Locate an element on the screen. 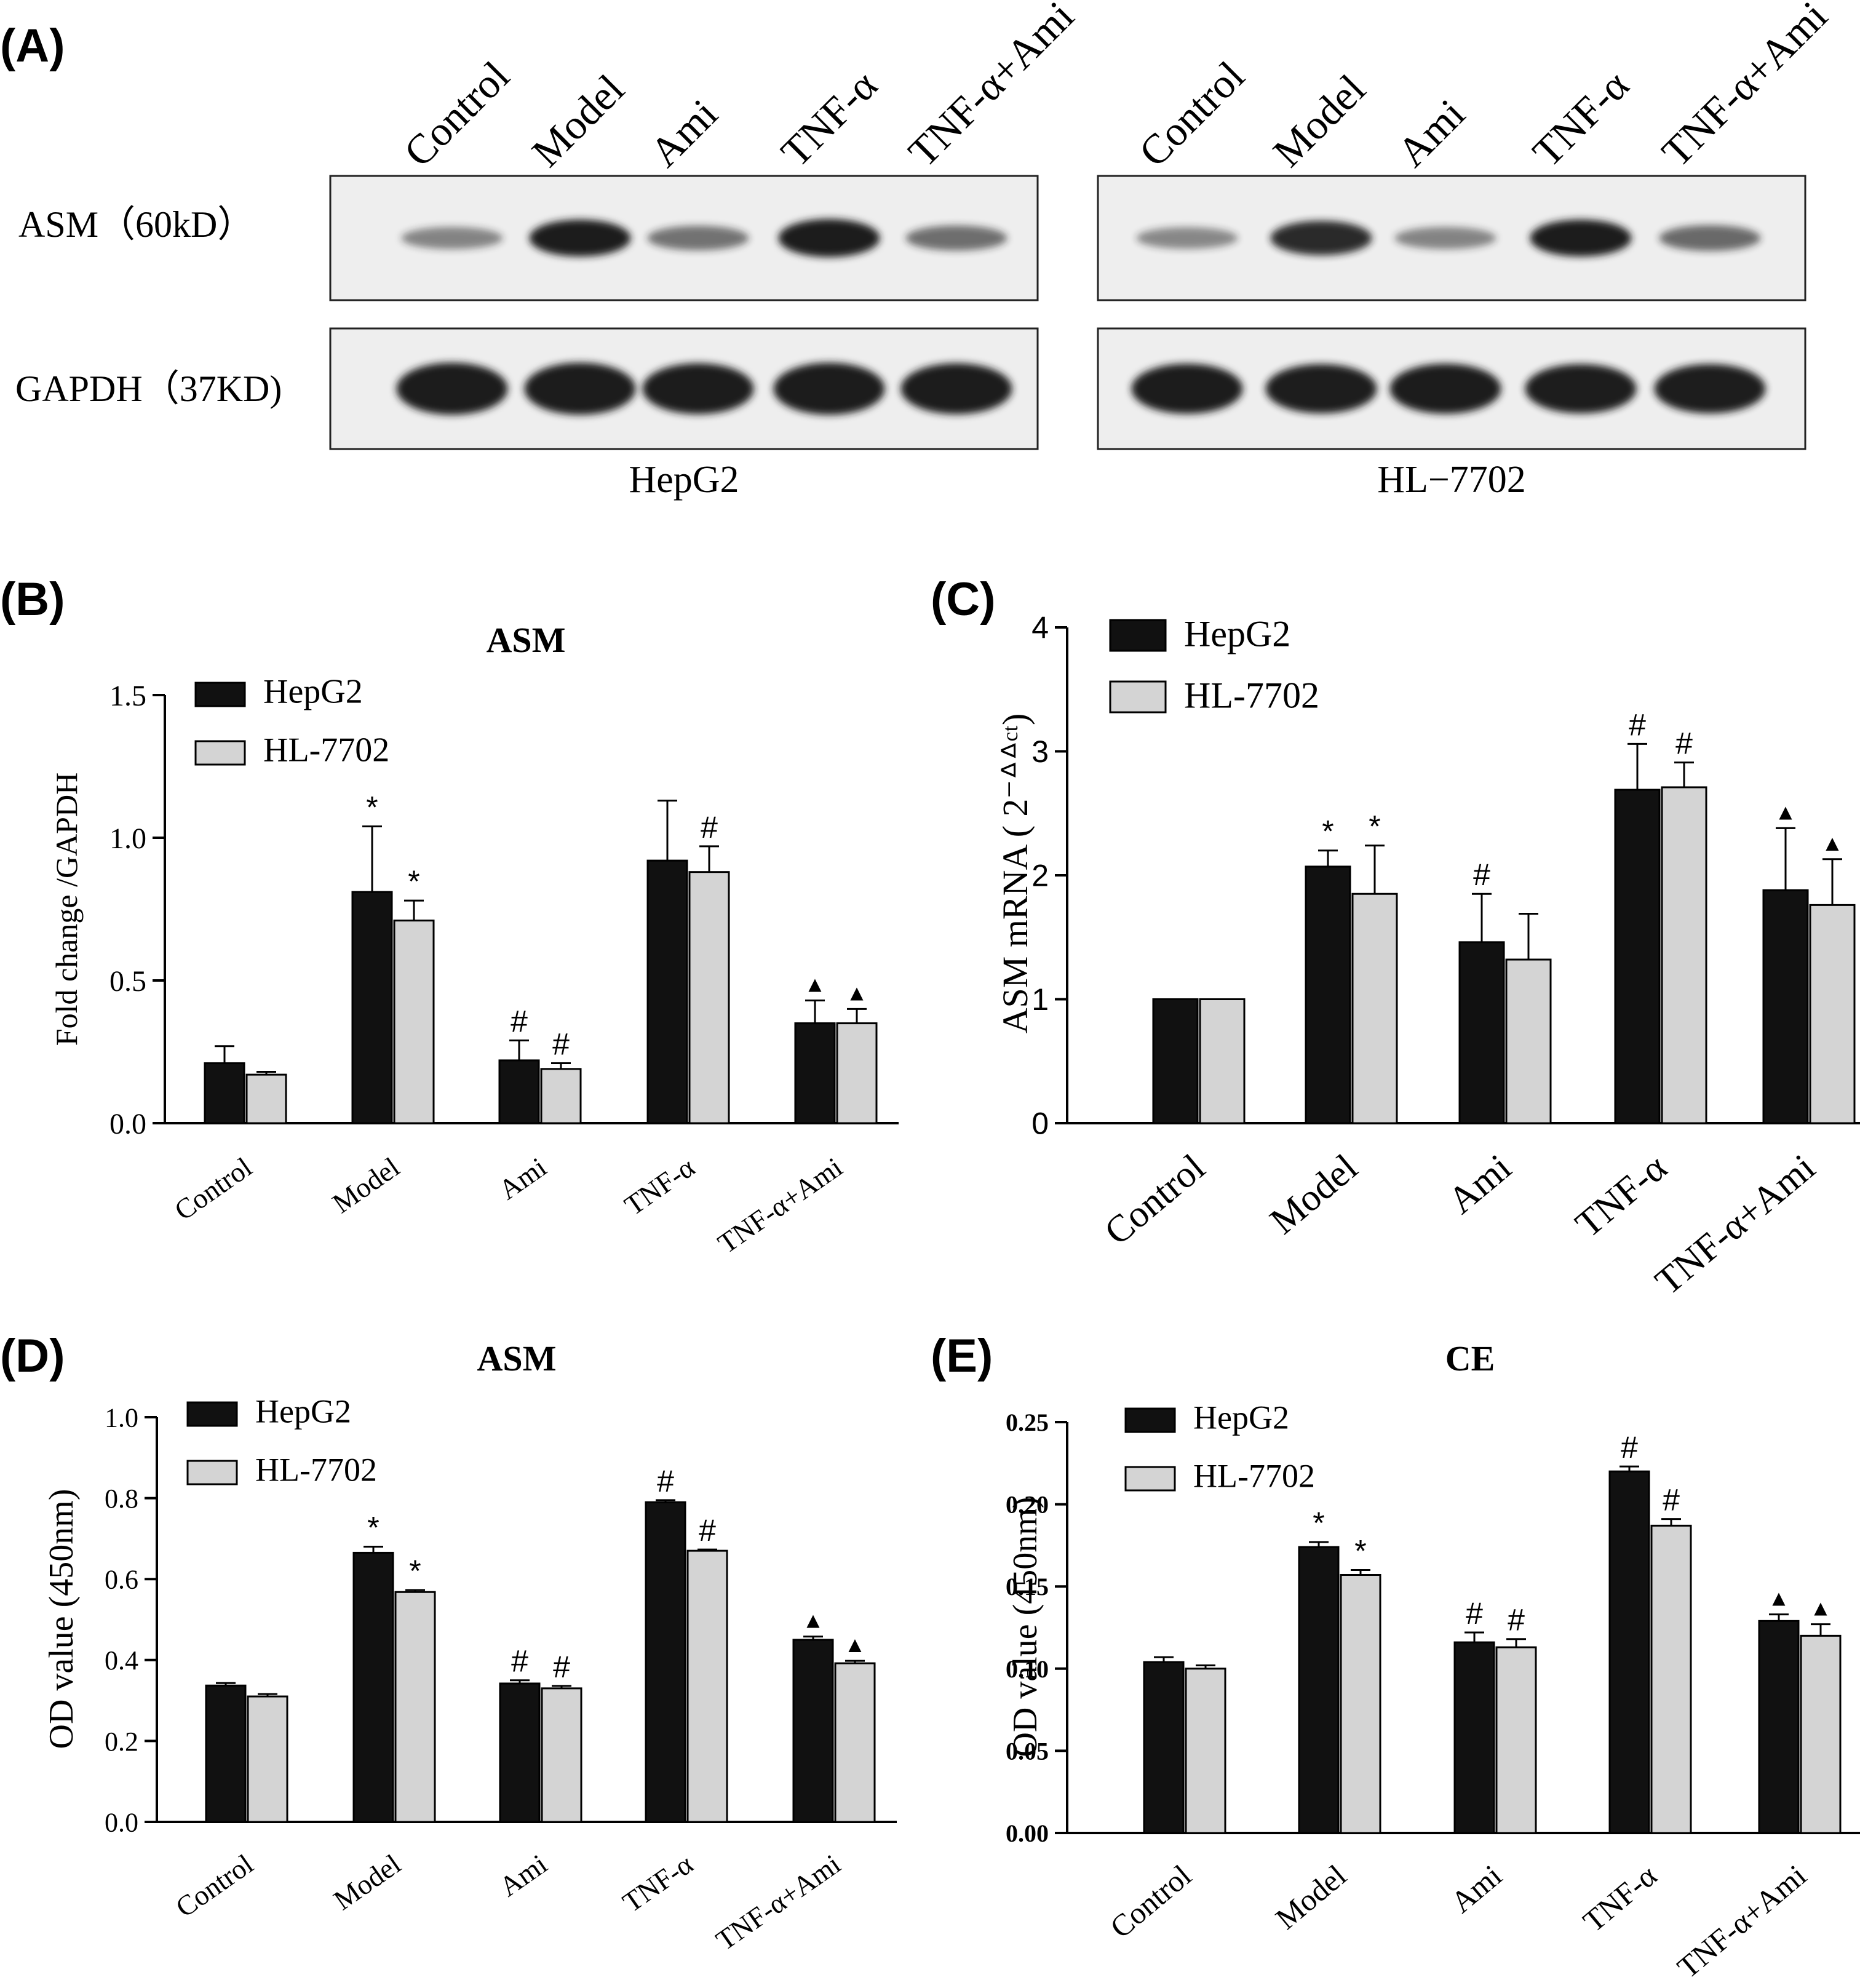 The height and width of the screenshot is (1988, 1860). y-tick-label: 1.5 is located at coordinates (127, 696).